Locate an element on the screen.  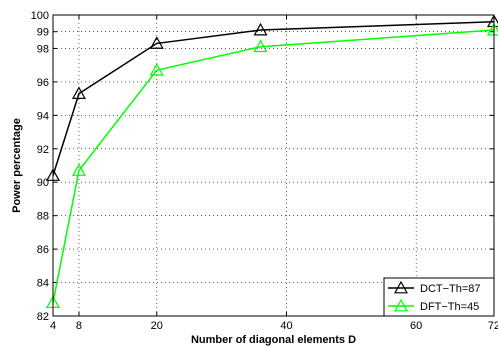
x-tick-label: 40 is located at coordinates (286, 326).